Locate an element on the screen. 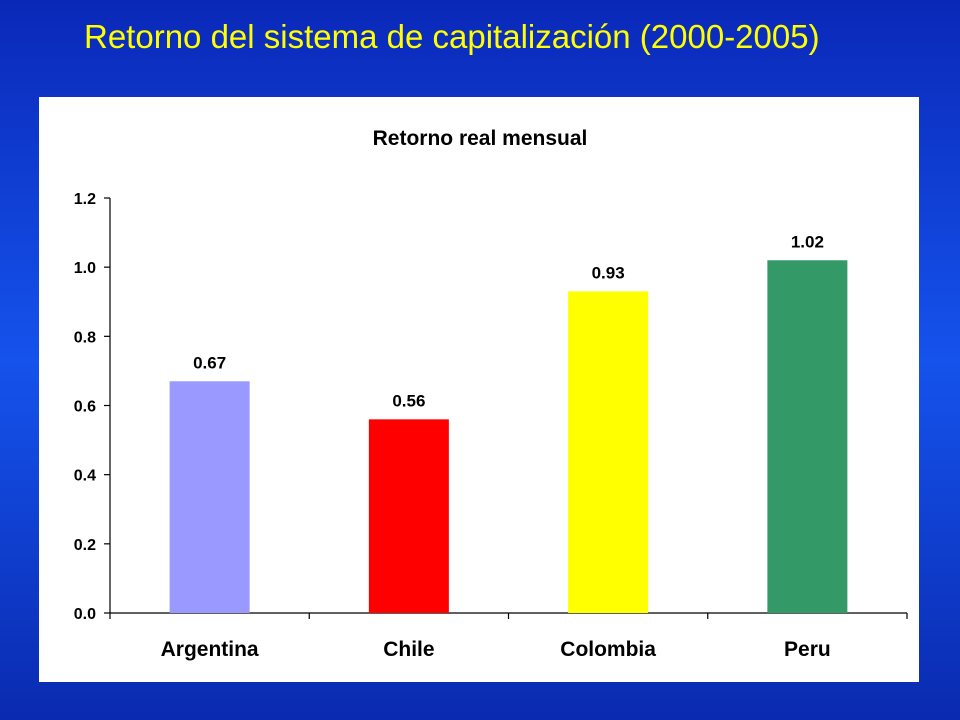 The height and width of the screenshot is (720, 960). data-label: 1.02 is located at coordinates (807, 241).